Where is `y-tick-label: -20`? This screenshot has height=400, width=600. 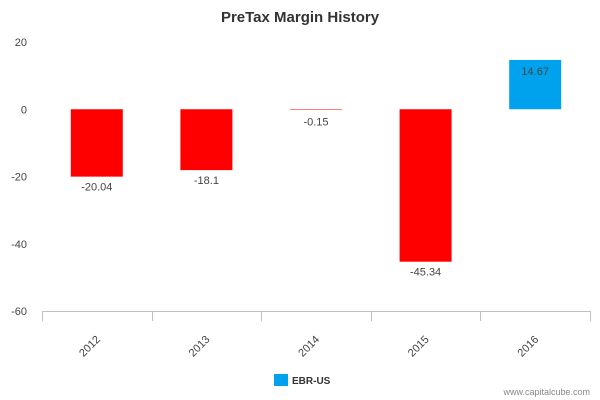 y-tick-label: -20 is located at coordinates (19, 178).